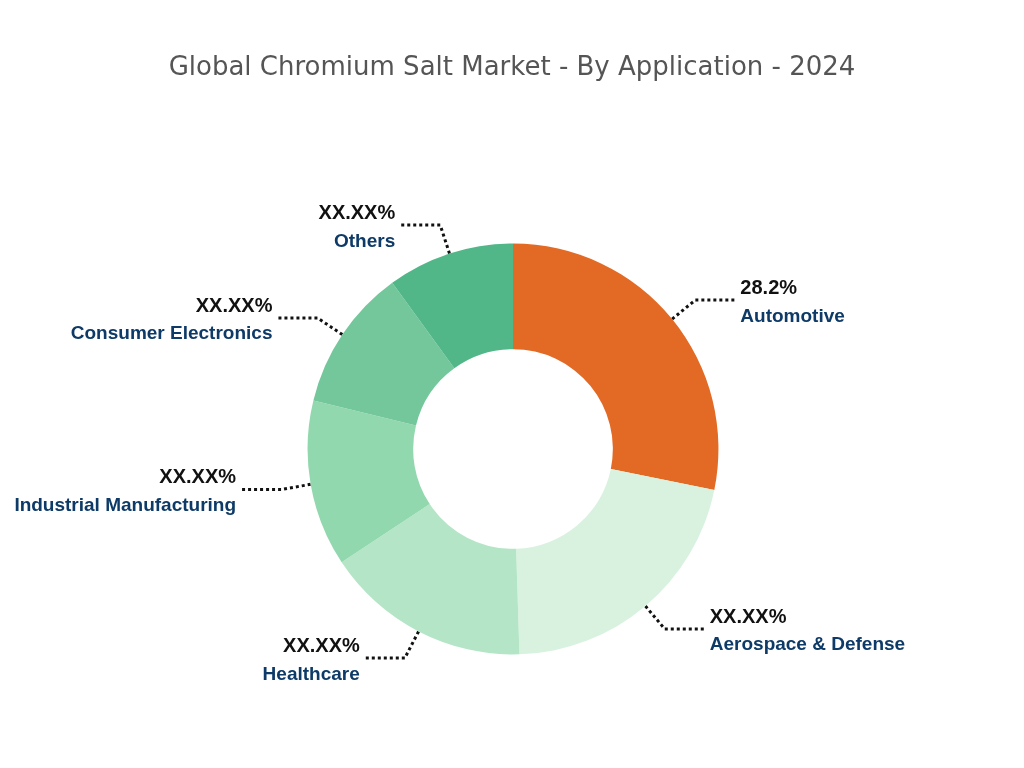 The width and height of the screenshot is (1024, 768). Describe the element at coordinates (364, 240) in the screenshot. I see `slice-label: Others` at that location.